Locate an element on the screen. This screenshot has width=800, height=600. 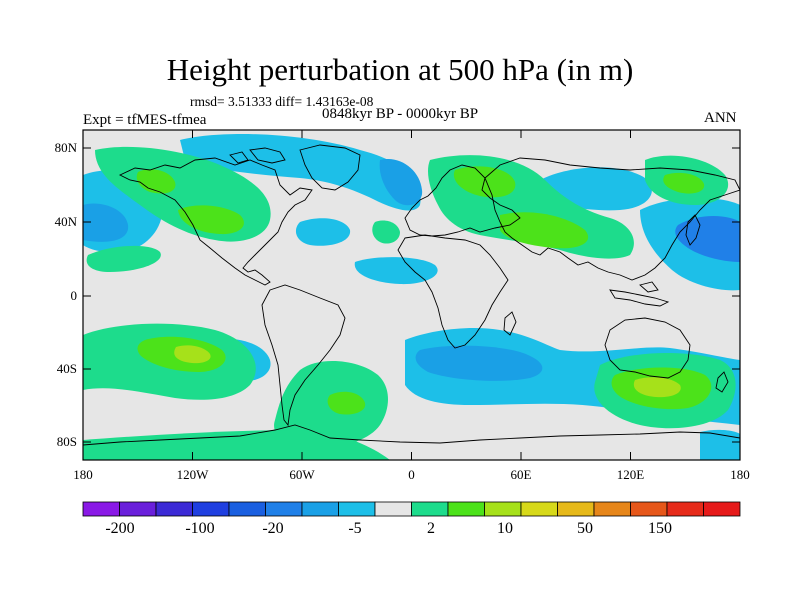
contour-w-antarctic-blue is located at coordinates (720, 444).